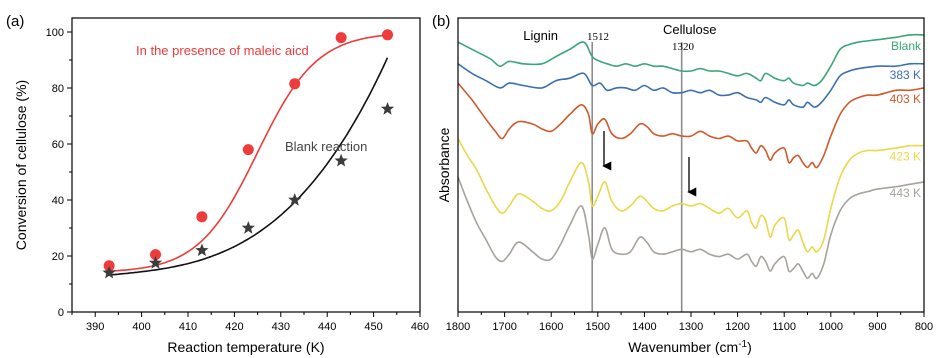 This screenshot has height=358, width=937. Describe the element at coordinates (905, 75) in the screenshot. I see `series-label: 383 K` at that location.